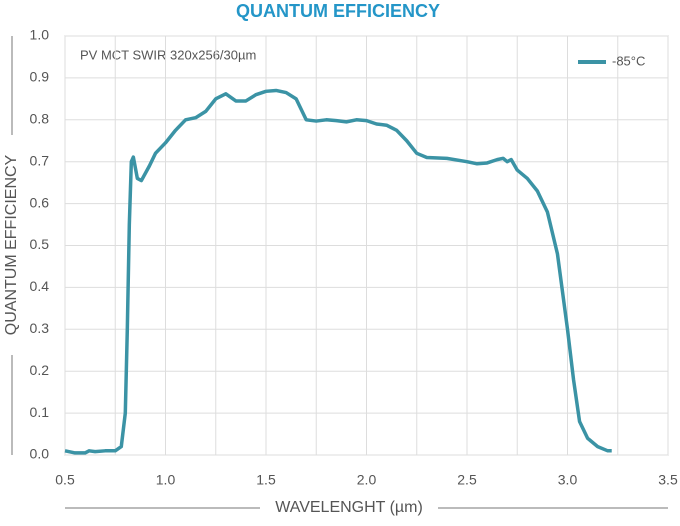 The height and width of the screenshot is (526, 680). Describe the element at coordinates (349, 507) in the screenshot. I see `x-axis-label: WAVELENGHT (µm)` at that location.